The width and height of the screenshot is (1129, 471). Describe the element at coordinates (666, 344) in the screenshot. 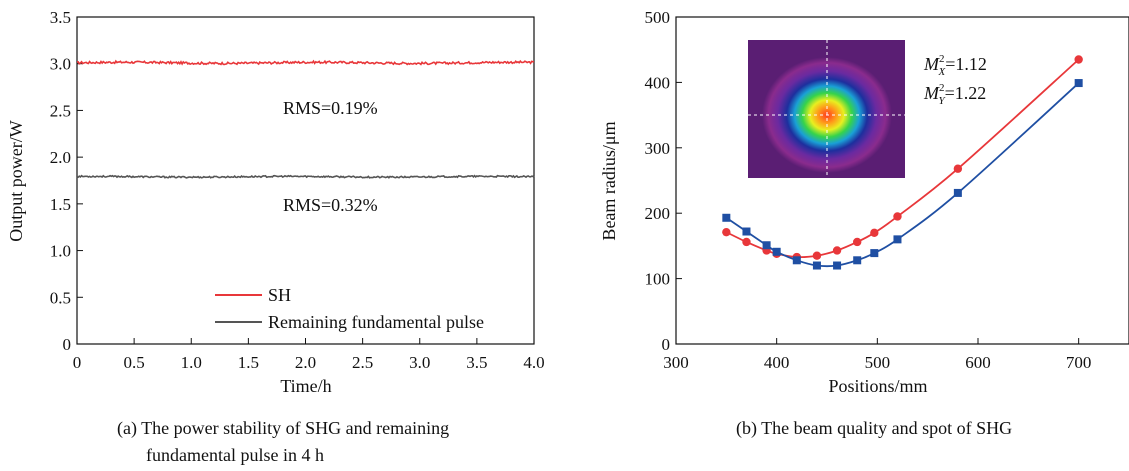

I see `ytick-label-b: 0` at that location.